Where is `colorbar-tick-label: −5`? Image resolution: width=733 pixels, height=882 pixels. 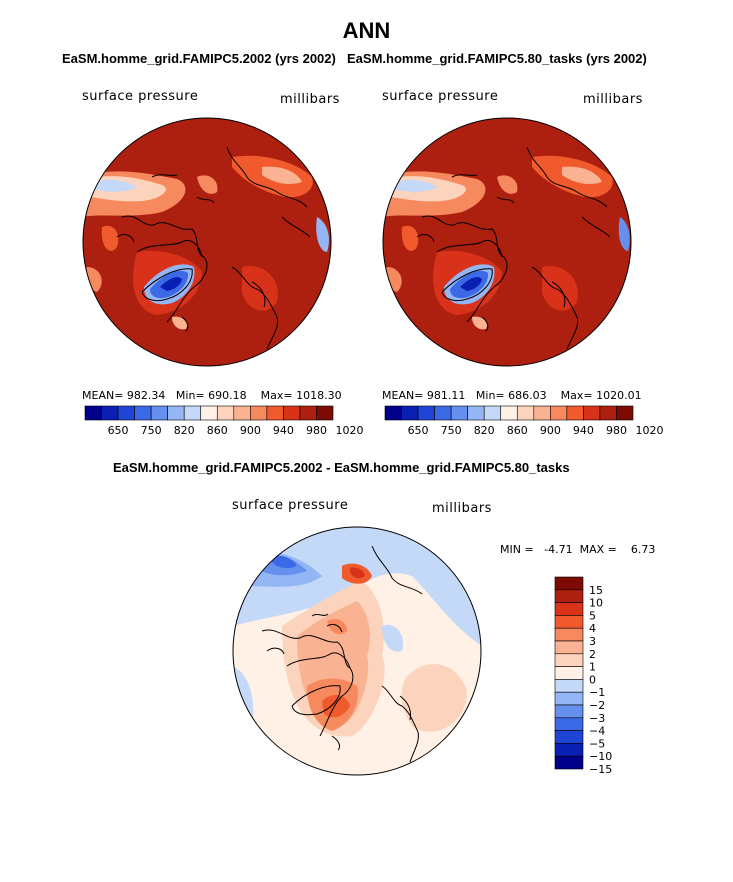 colorbar-tick-label: −5 is located at coordinates (597, 743).